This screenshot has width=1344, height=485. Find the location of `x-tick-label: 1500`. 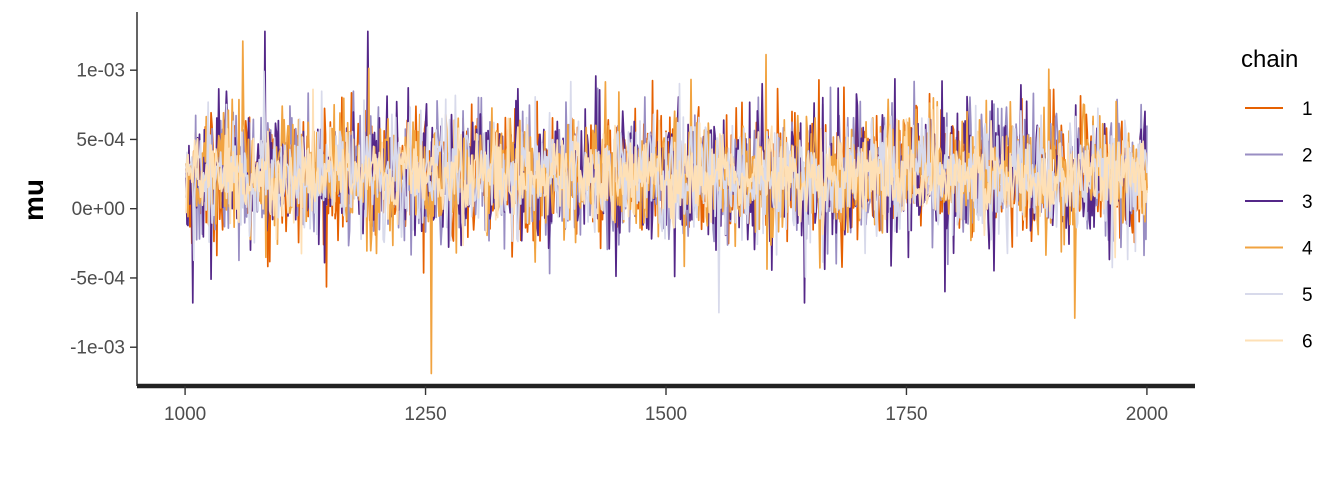

x-tick-label: 1500 is located at coordinates (666, 414).